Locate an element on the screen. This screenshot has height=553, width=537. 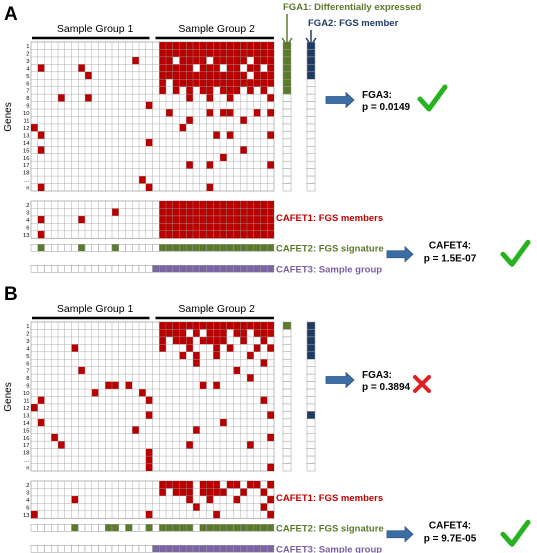
fga2-label: FGA2: FGS member is located at coordinates (353, 23).